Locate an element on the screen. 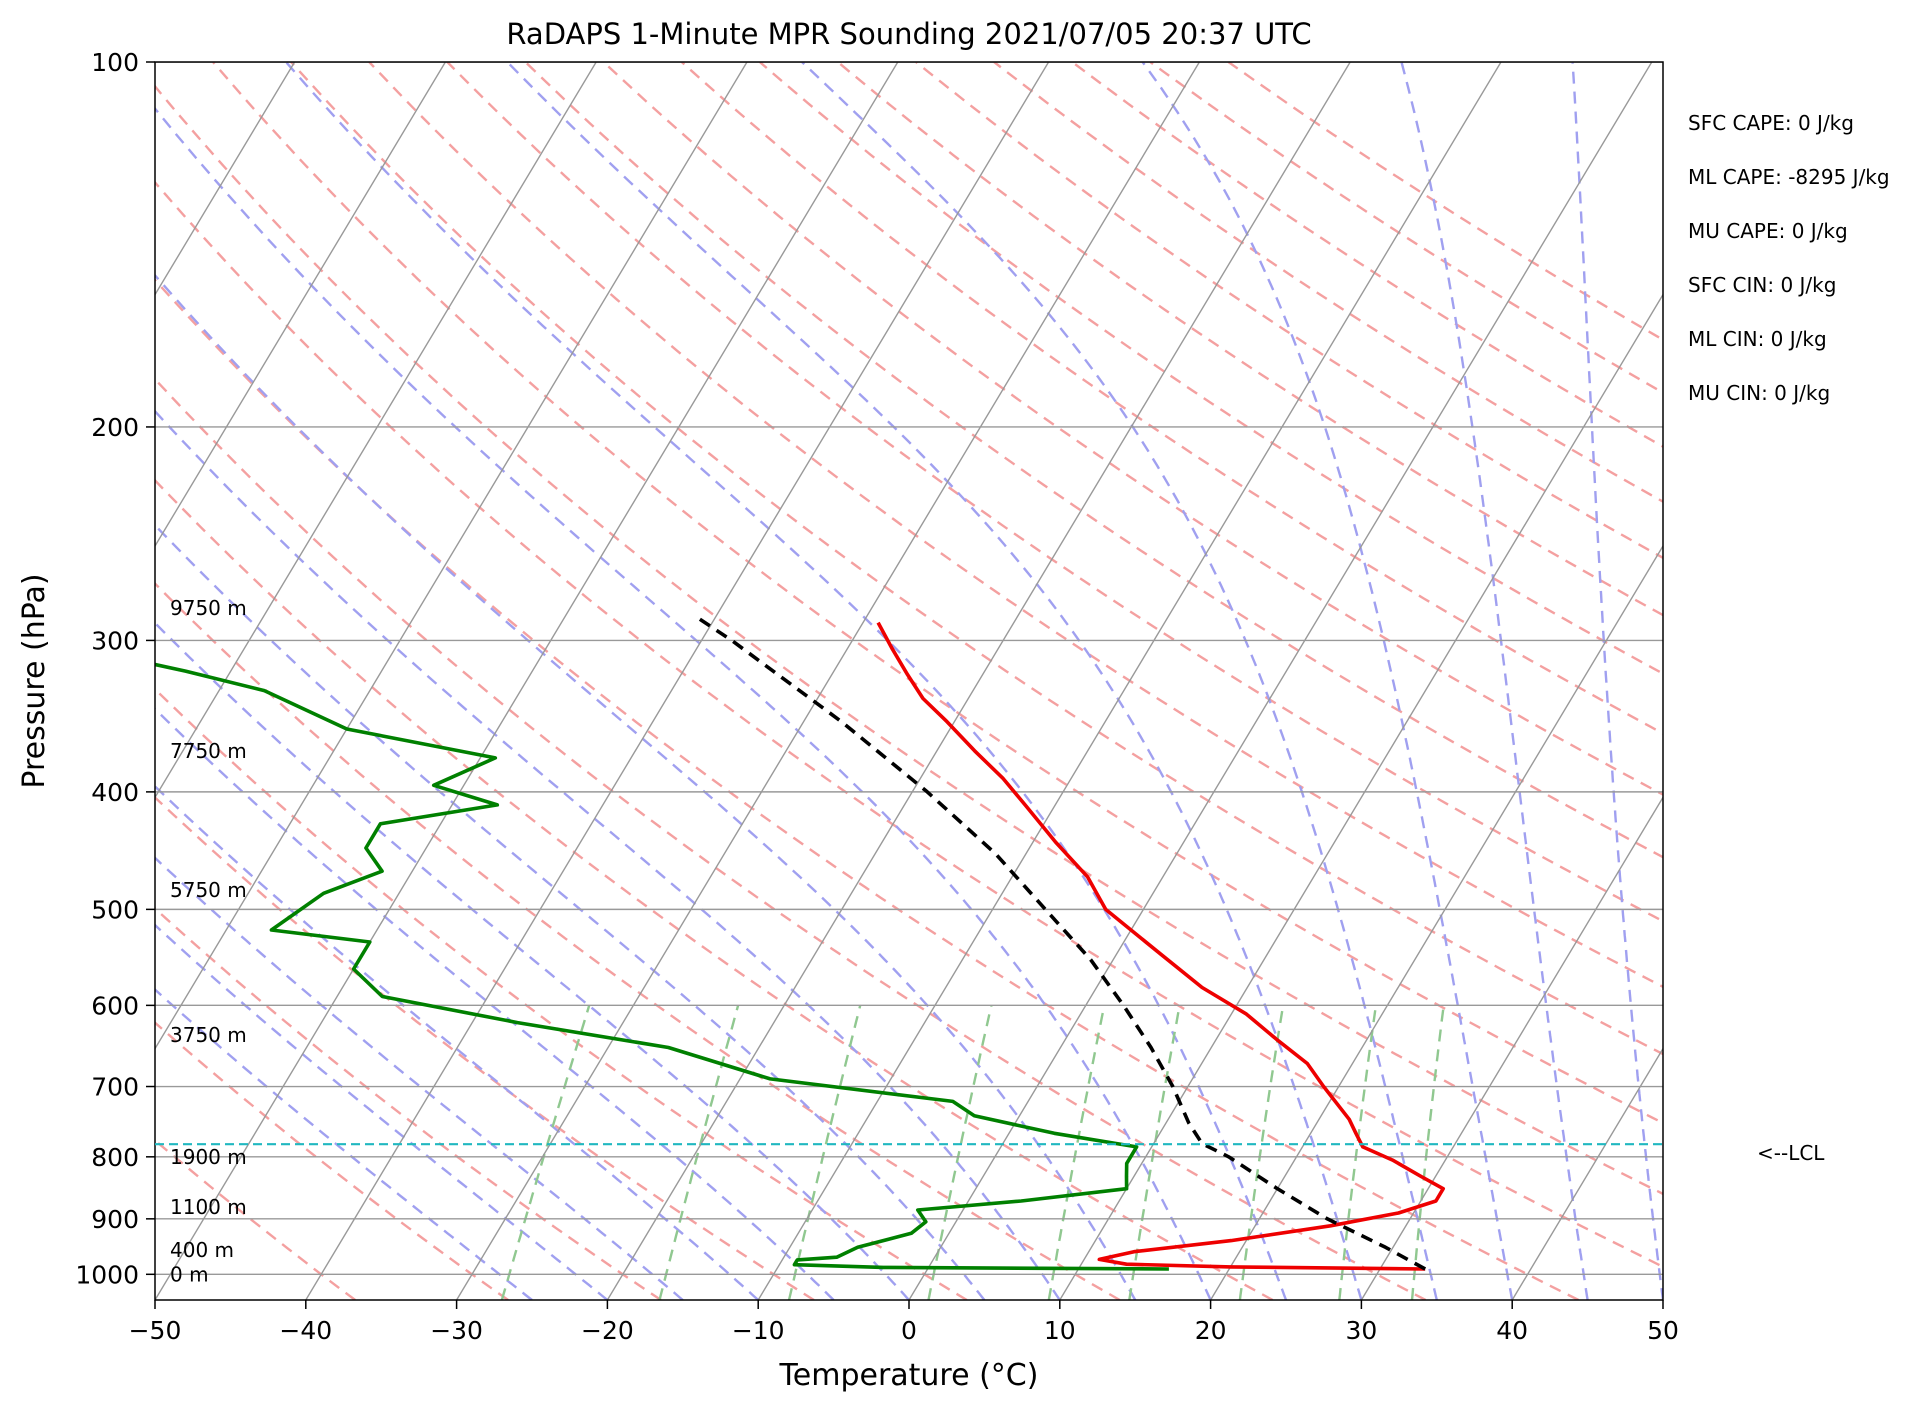  height-label: 1100 m is located at coordinates (208, 1207).